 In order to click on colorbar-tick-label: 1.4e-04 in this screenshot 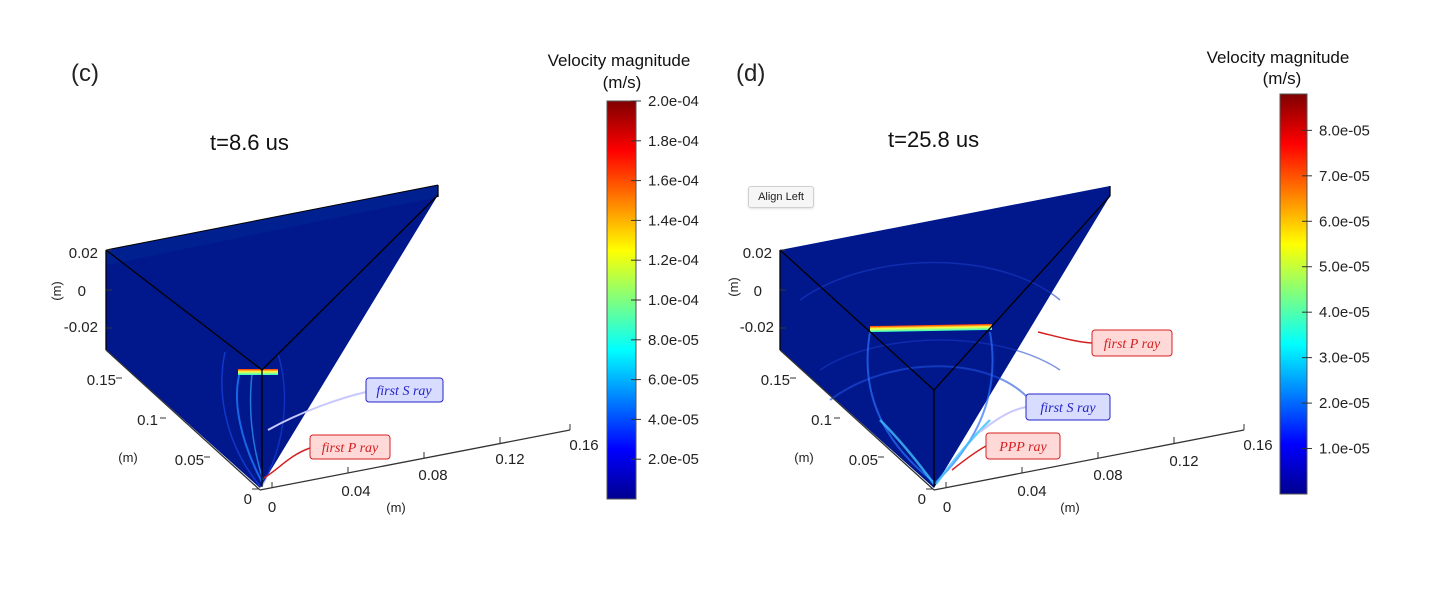, I will do `click(673, 220)`.